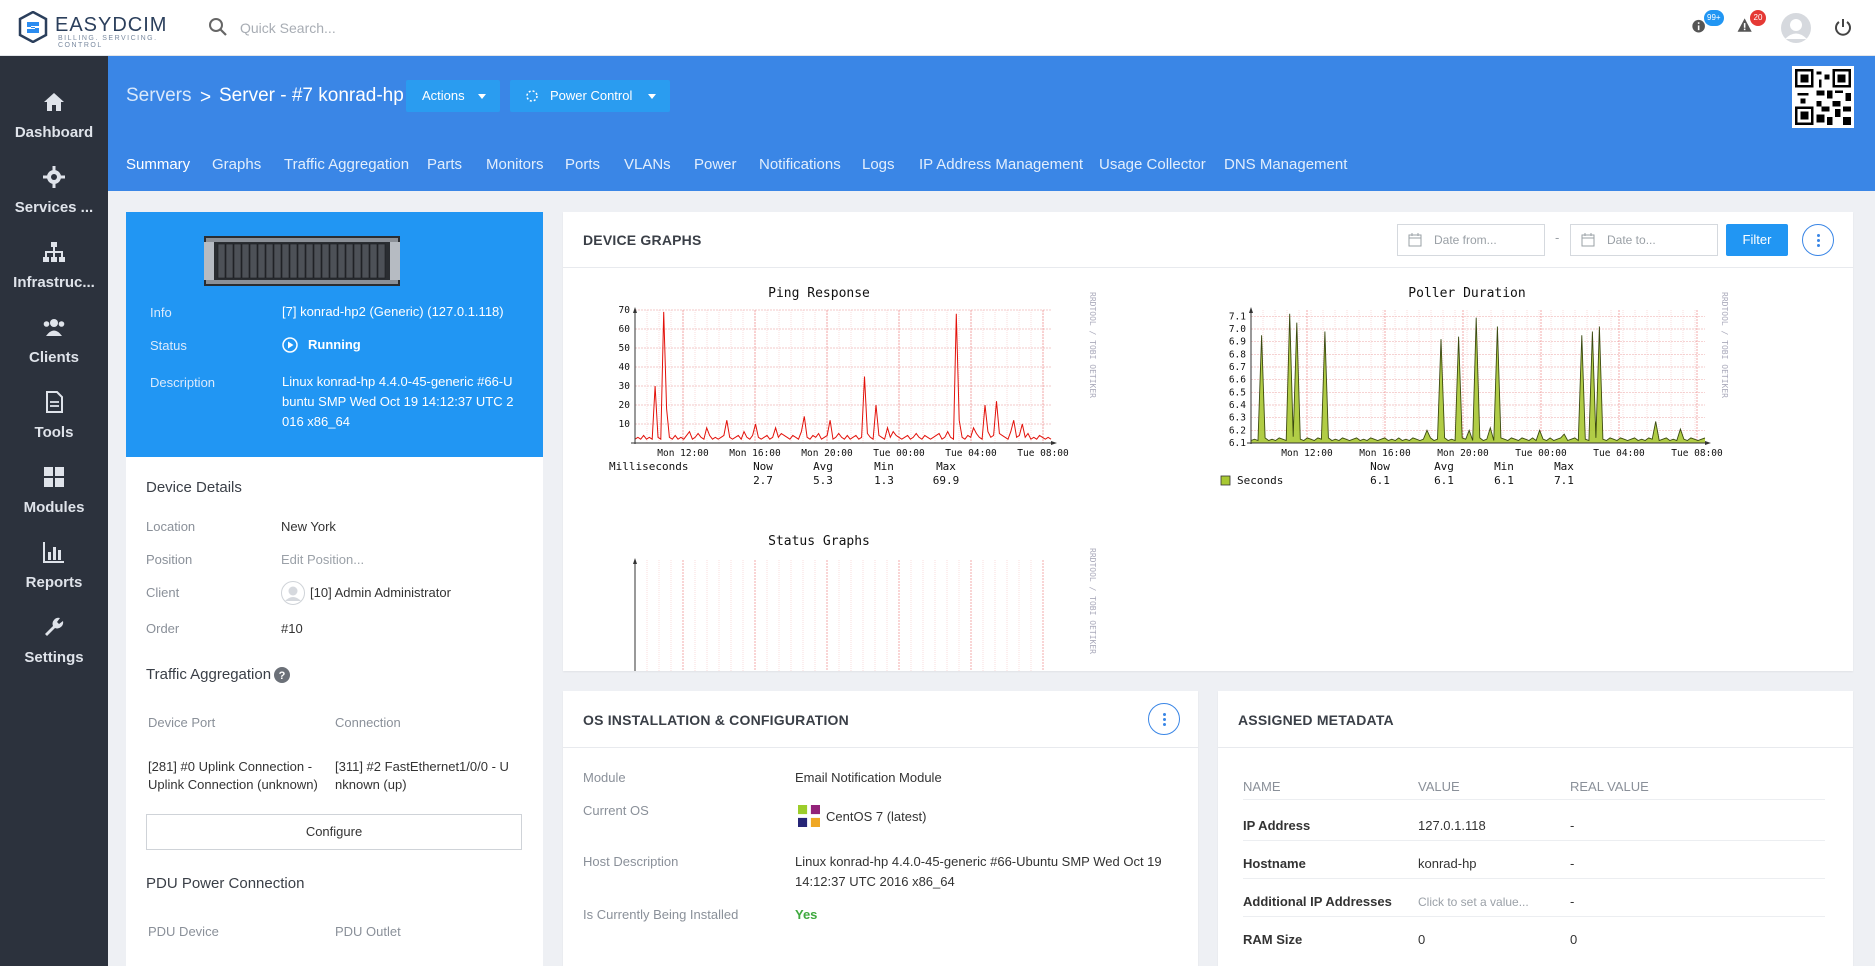 The image size is (1875, 966). Describe the element at coordinates (1422, 939) in the screenshot. I see `metadata-value: 0` at that location.